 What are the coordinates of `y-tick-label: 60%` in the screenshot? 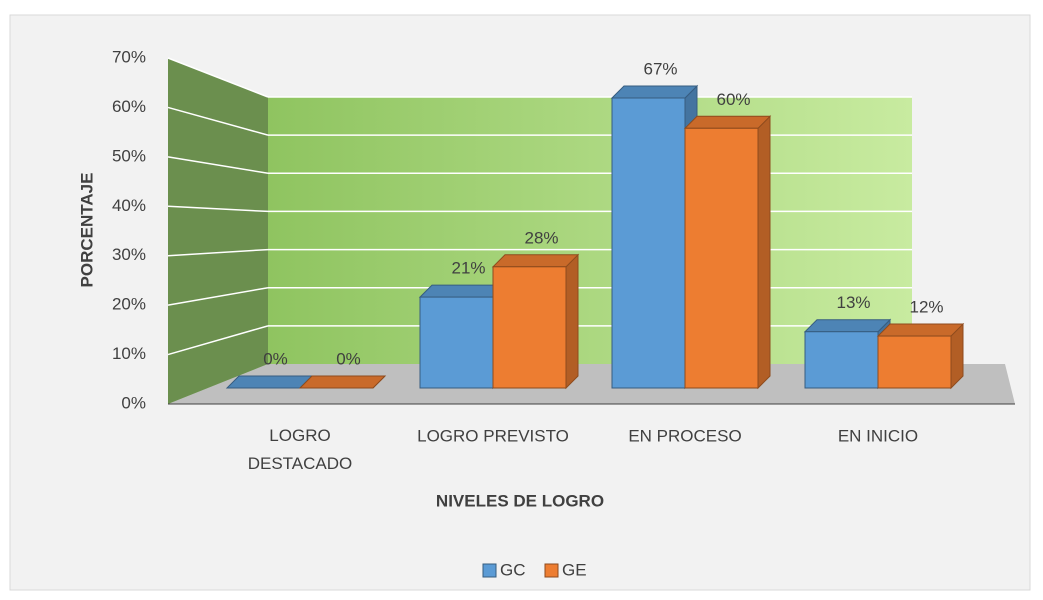 It's located at (129, 106).